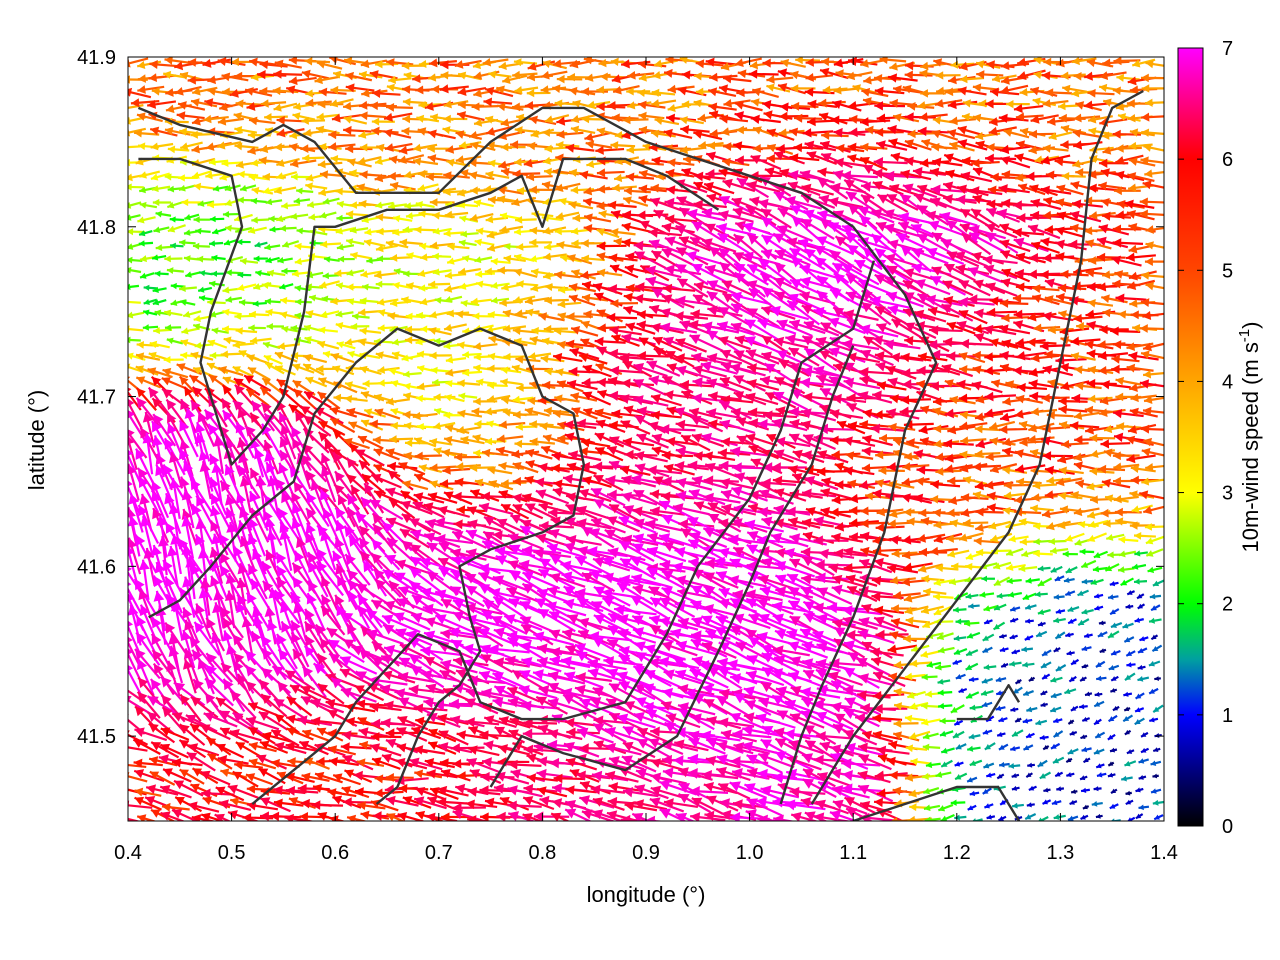  Describe the element at coordinates (335, 853) in the screenshot. I see `x-tick-label: 0.6` at that location.